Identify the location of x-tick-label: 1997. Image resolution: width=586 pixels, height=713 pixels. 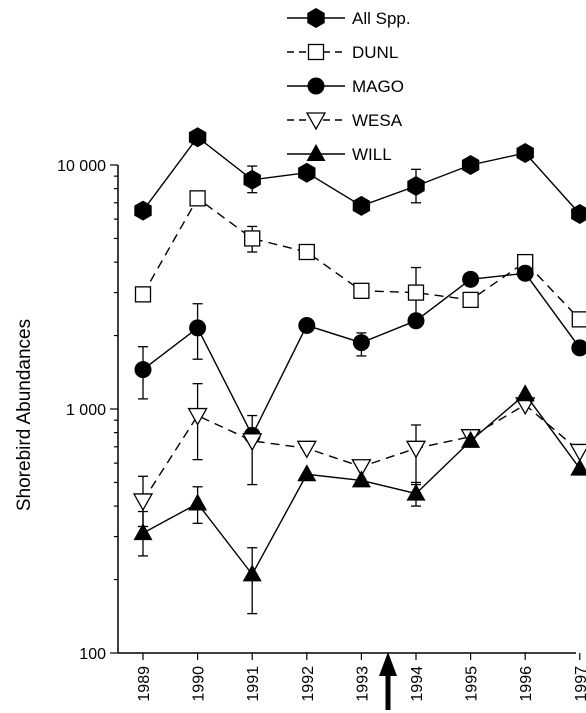
(579, 684).